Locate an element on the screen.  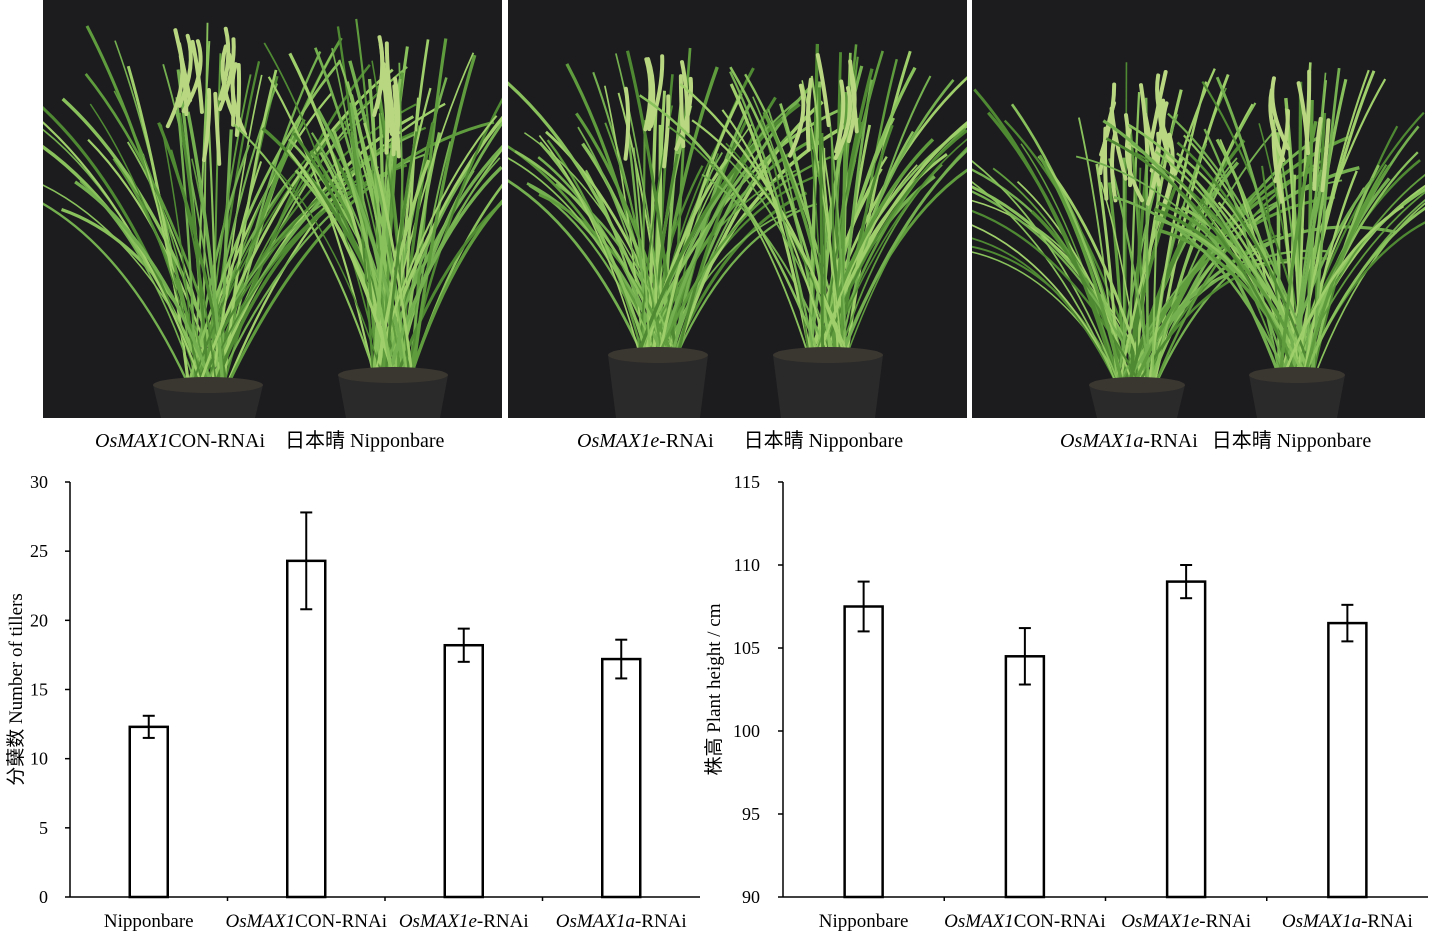
photo-caption-1: OsMAX1CON-RNAi 日本晴 Nipponbare is located at coordinates (269, 438).